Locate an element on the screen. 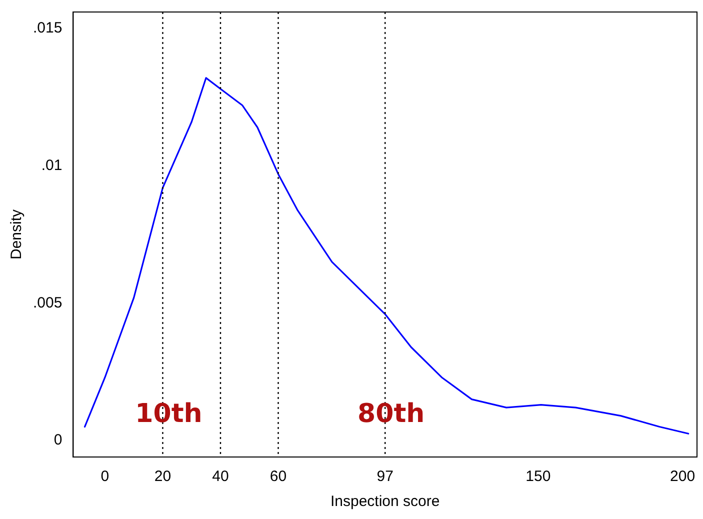 This screenshot has width=703, height=519. x-tick-label: 40 is located at coordinates (220, 477).